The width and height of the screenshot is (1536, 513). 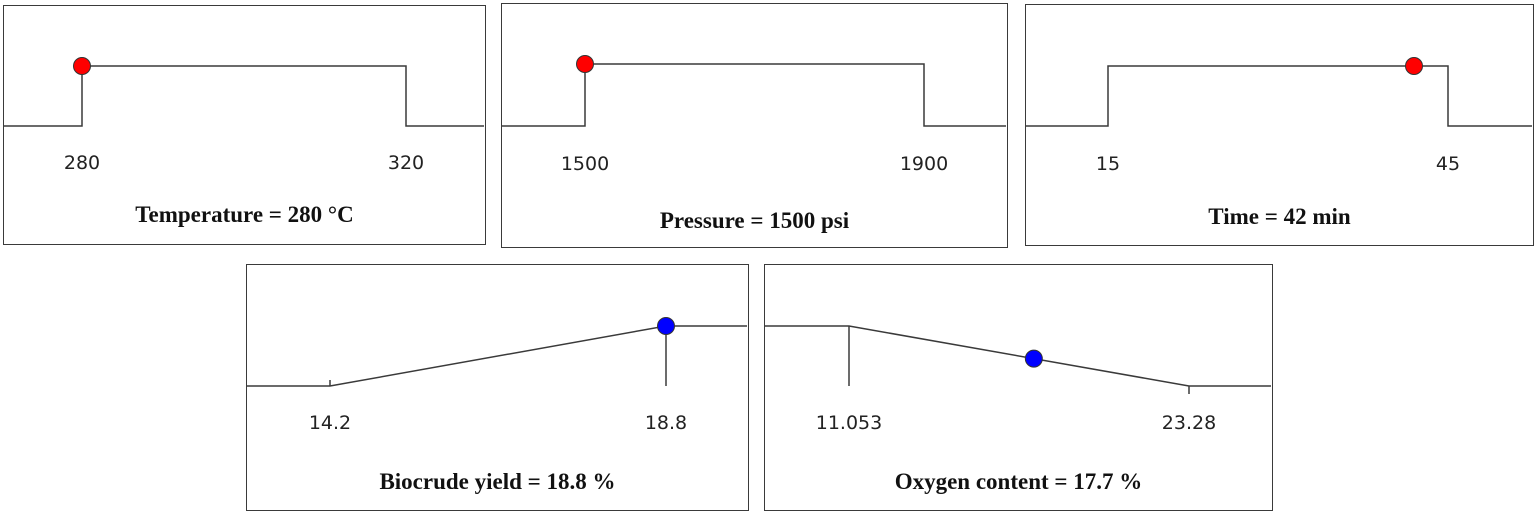 I want to click on temperature-high-label: 320, so click(x=406, y=163).